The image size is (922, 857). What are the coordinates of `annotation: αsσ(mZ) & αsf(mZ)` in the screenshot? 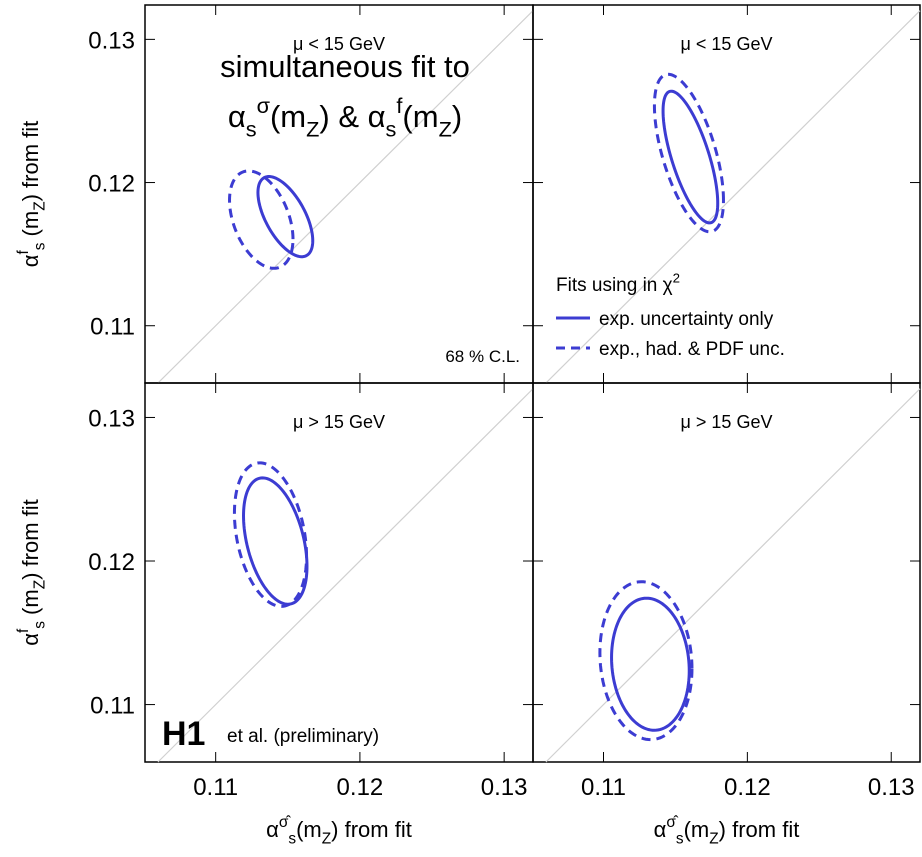 It's located at (345, 117).